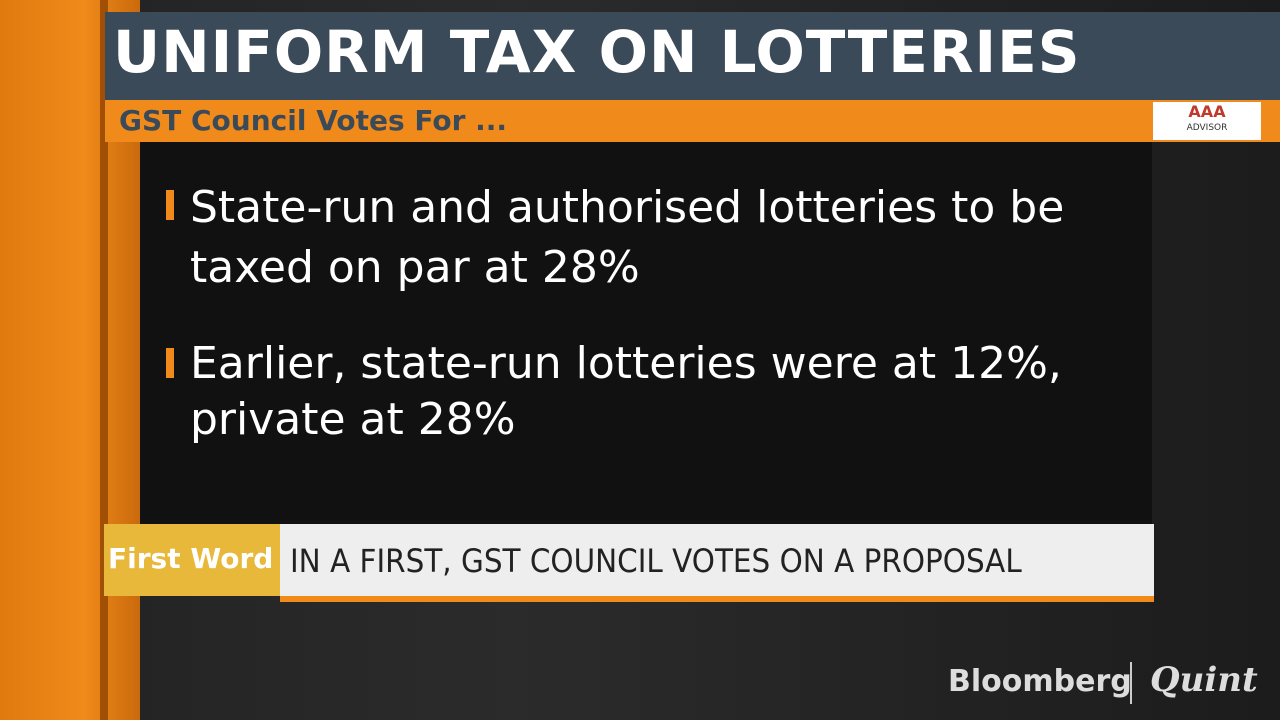  I want to click on brand-divider, so click(1131, 683).